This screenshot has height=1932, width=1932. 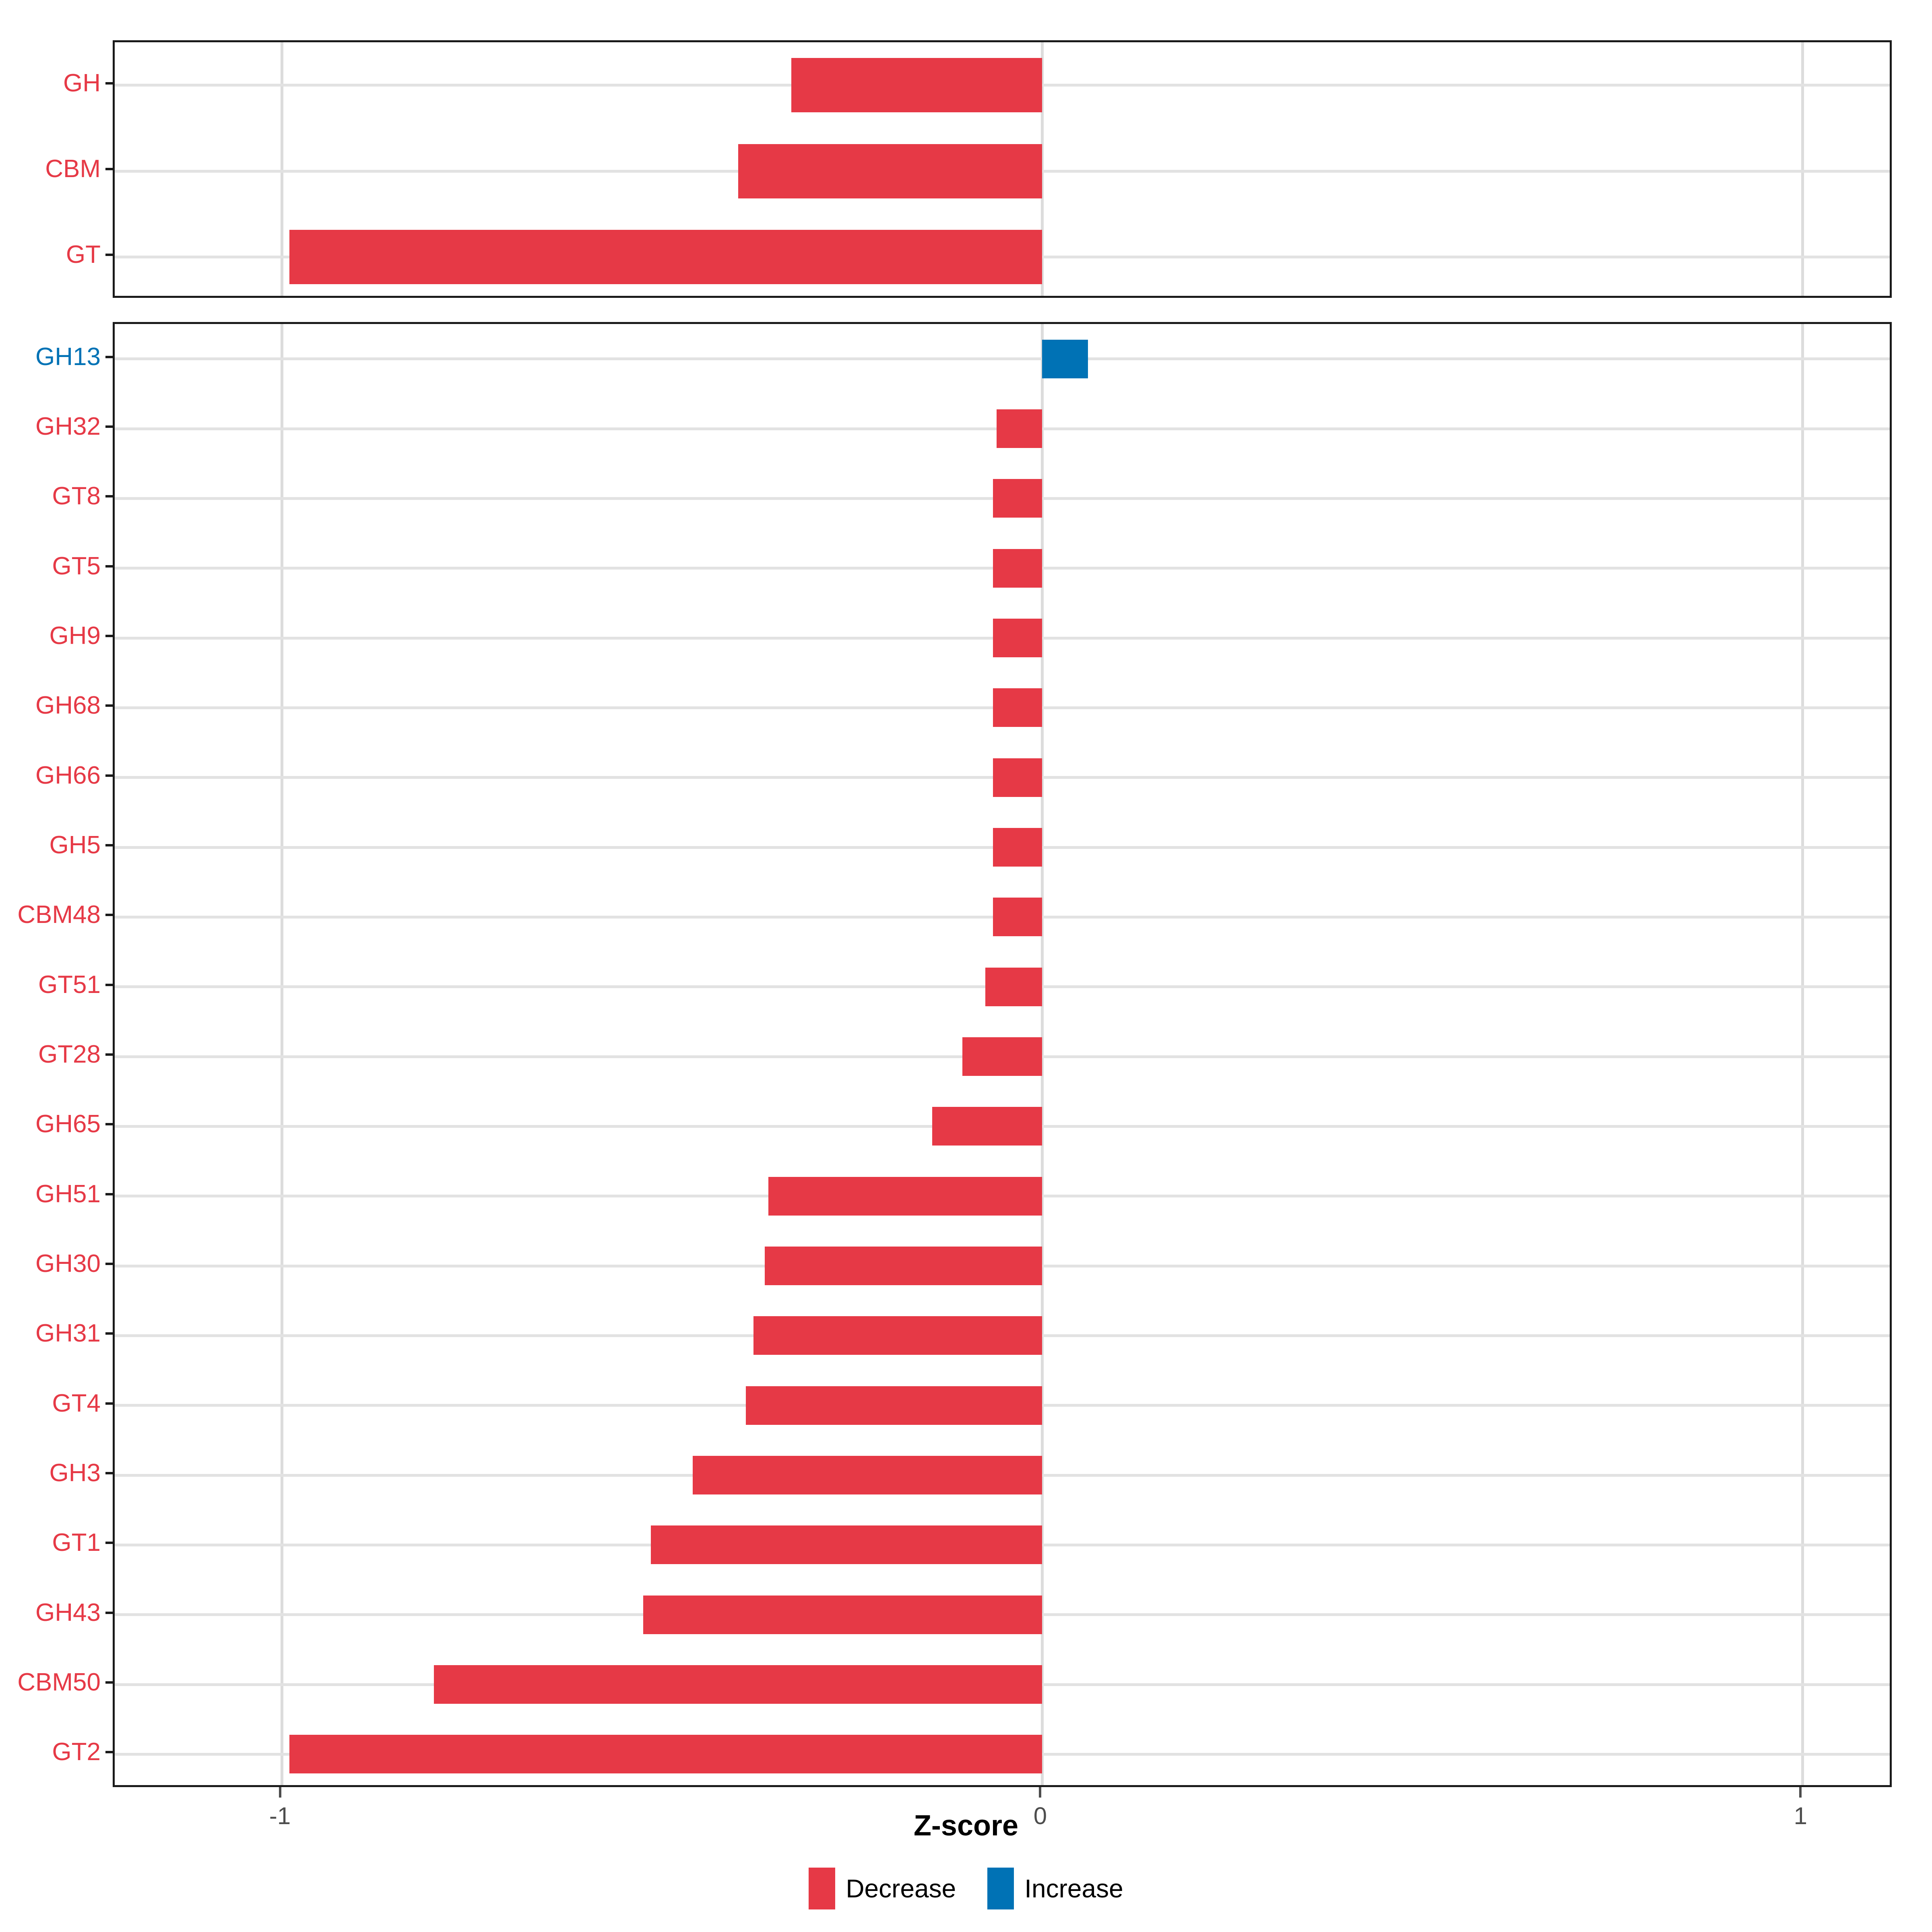 What do you see at coordinates (83, 255) in the screenshot?
I see `y-axis-label-gt: GT` at bounding box center [83, 255].